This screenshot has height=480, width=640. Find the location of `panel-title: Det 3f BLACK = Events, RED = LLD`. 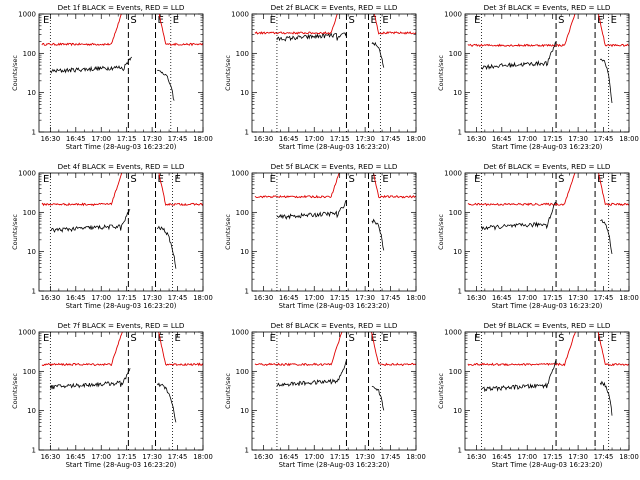

panel-title: Det 3f BLACK = Events, RED = LLD is located at coordinates (547, 7).